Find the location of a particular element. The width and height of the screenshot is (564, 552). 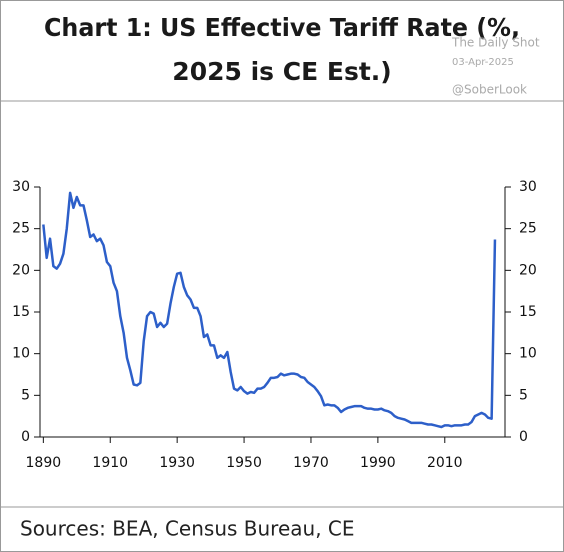

x-tick-label: 1910 is located at coordinates (110, 463).